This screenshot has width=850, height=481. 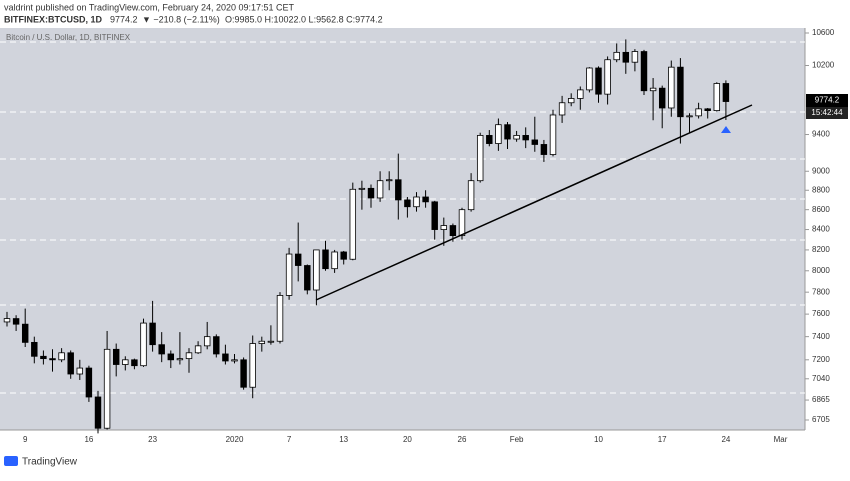 I want to click on arrow-marker, so click(x=726, y=129).